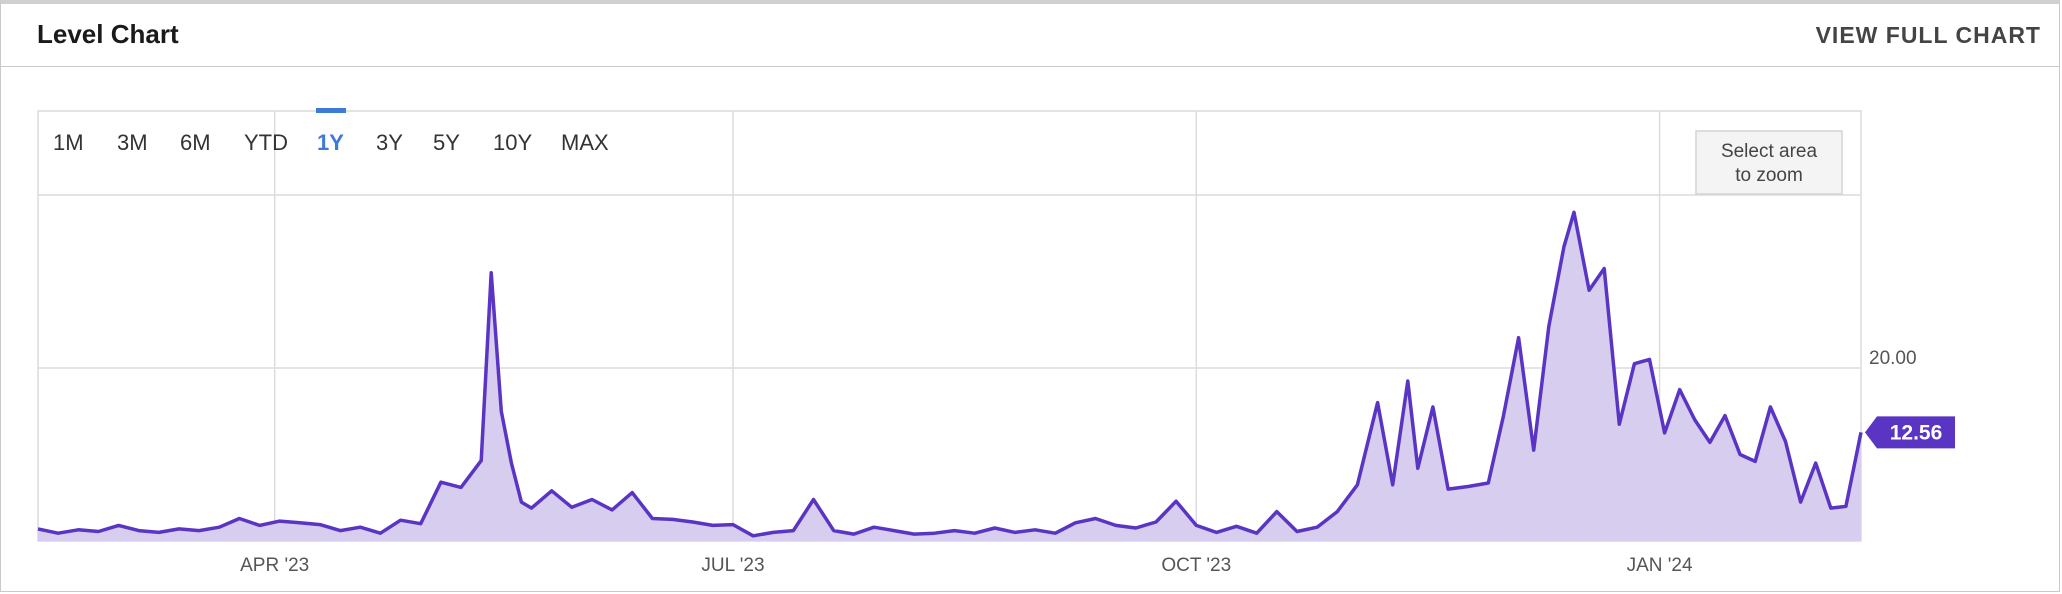 Image resolution: width=2062 pixels, height=594 pixels. Describe the element at coordinates (1928, 35) in the screenshot. I see `view-full-chart-link: VIEW FULL CHART` at that location.